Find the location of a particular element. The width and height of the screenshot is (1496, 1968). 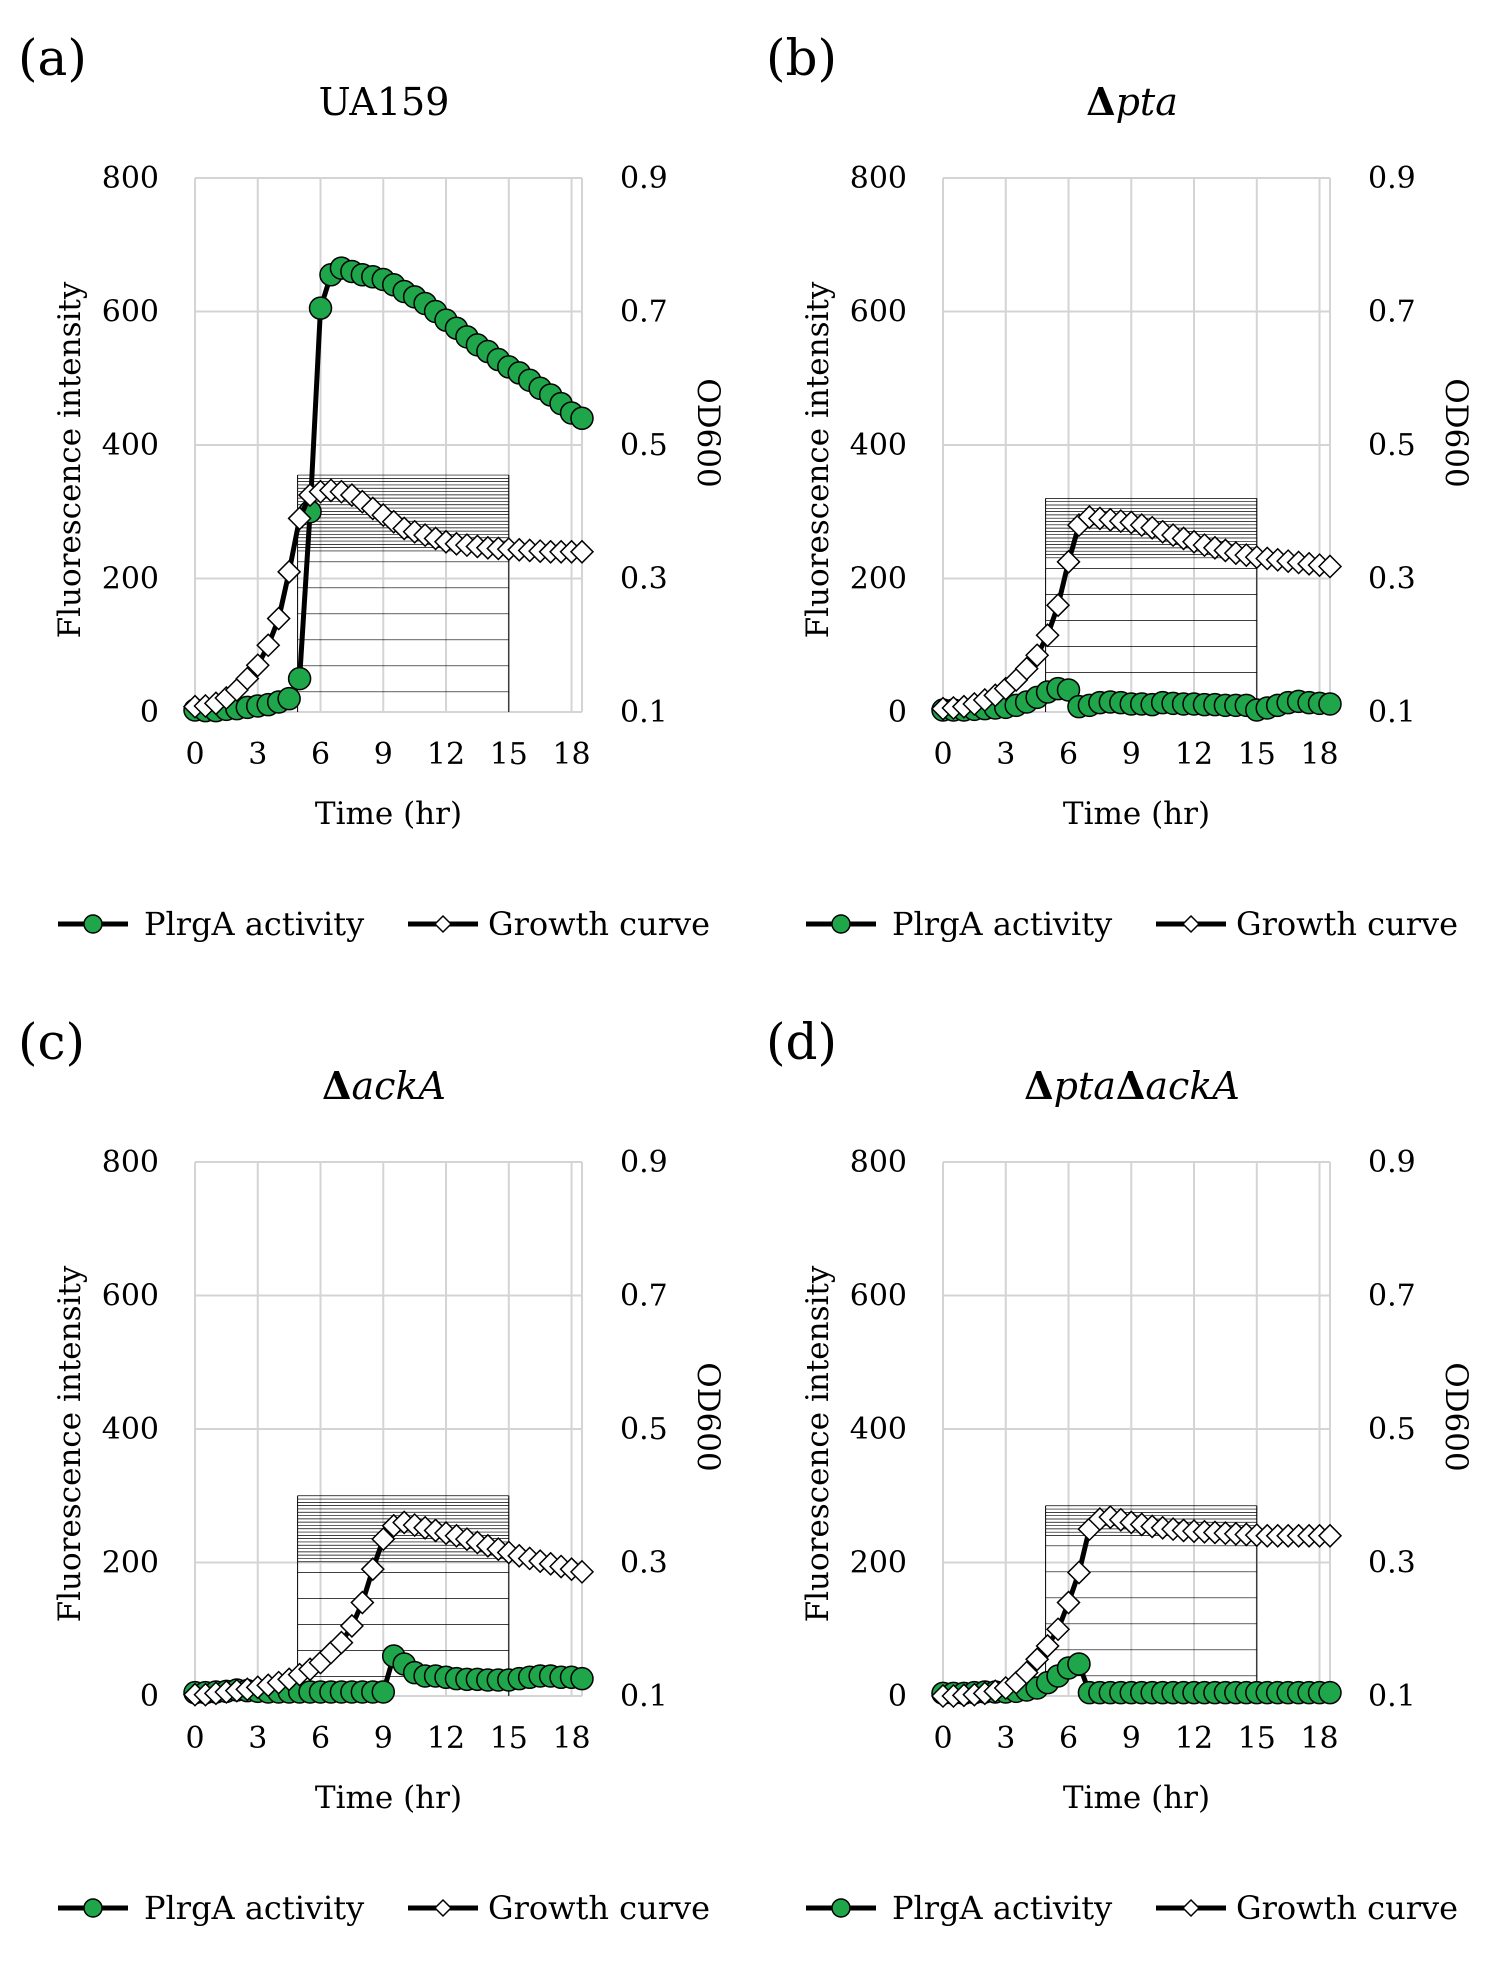

series-growth-curve is located at coordinates (1136, 1607).